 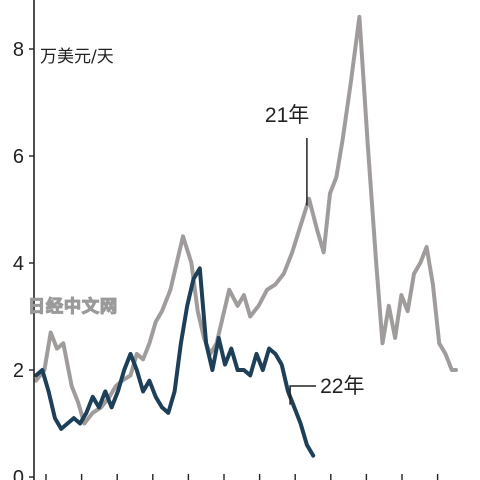 What do you see at coordinates (18, 371) in the screenshot?
I see `y-tick-label: 2` at bounding box center [18, 371].